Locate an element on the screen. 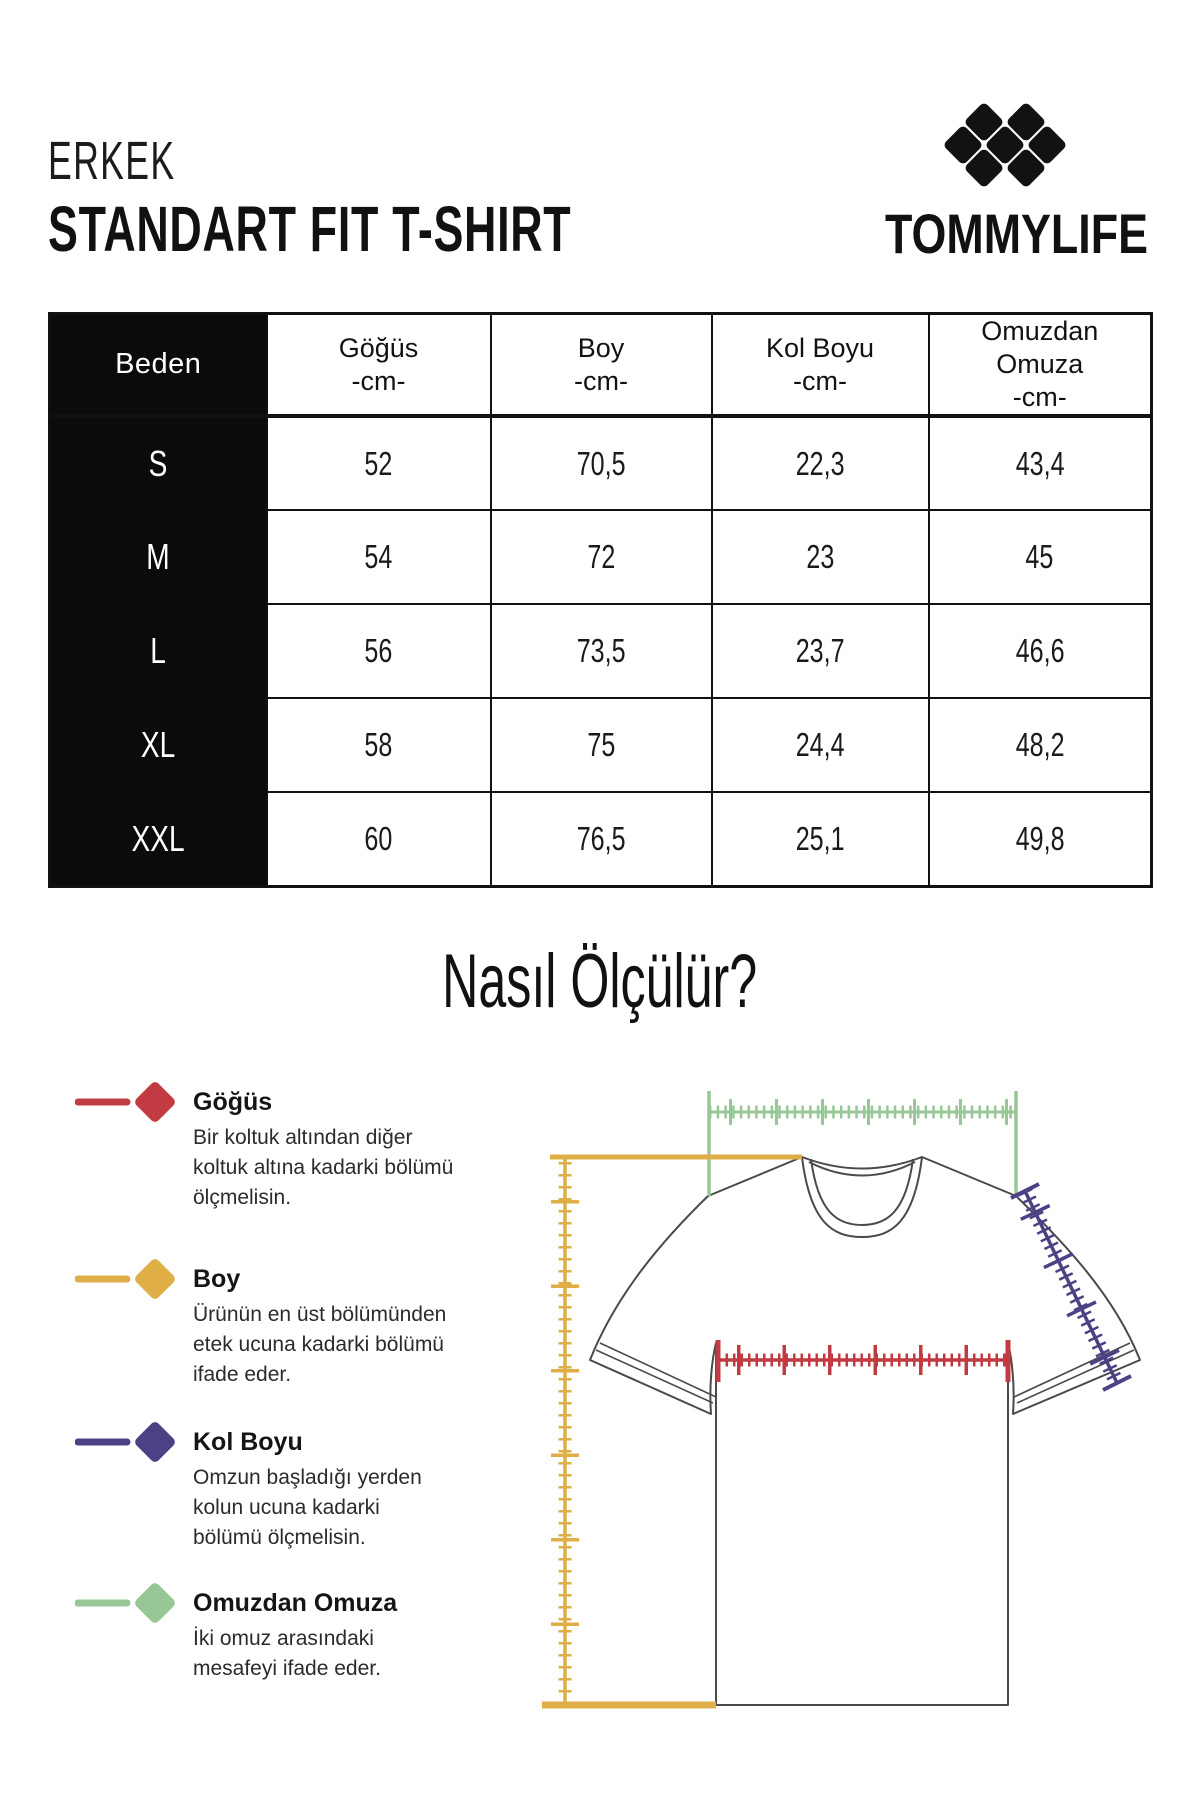 The width and height of the screenshot is (1200, 1800). cell-value: 23 is located at coordinates (820, 556).